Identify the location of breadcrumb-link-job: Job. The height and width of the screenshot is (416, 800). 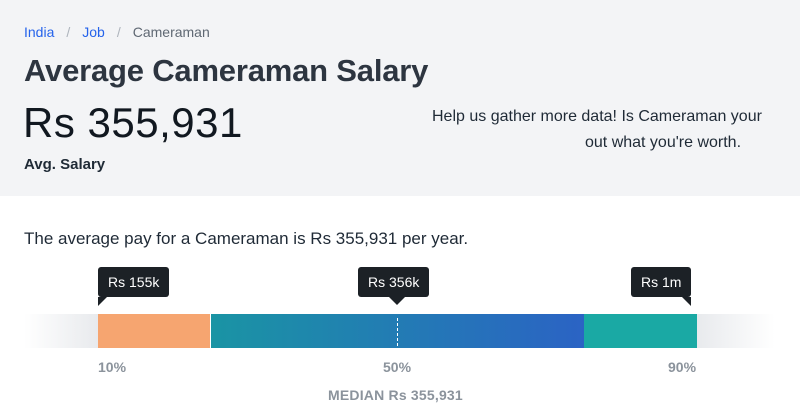
(93, 32).